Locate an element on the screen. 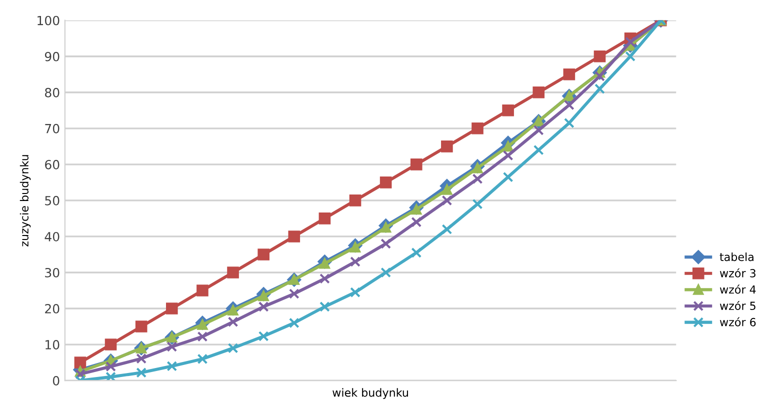  y-tick-label: 10 is located at coordinates (53, 345).